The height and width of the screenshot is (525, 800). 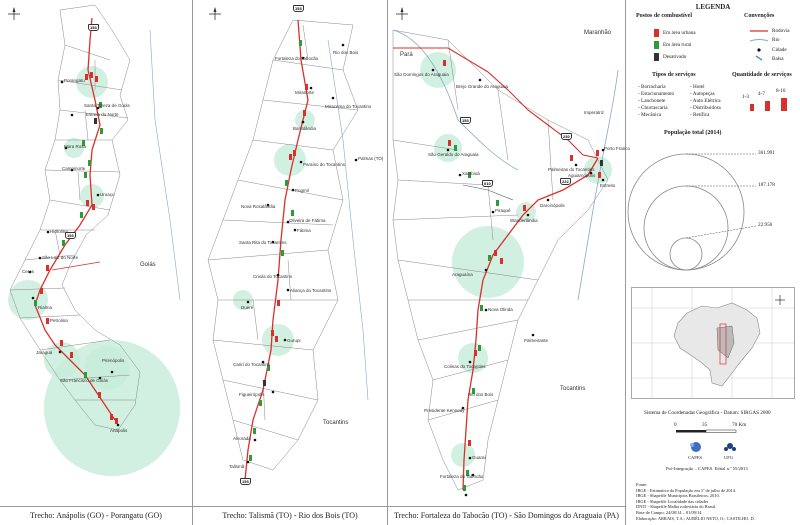 What do you see at coordinates (652, 87) in the screenshot?
I see `tipo-item: - Borracharia` at bounding box center [652, 87].